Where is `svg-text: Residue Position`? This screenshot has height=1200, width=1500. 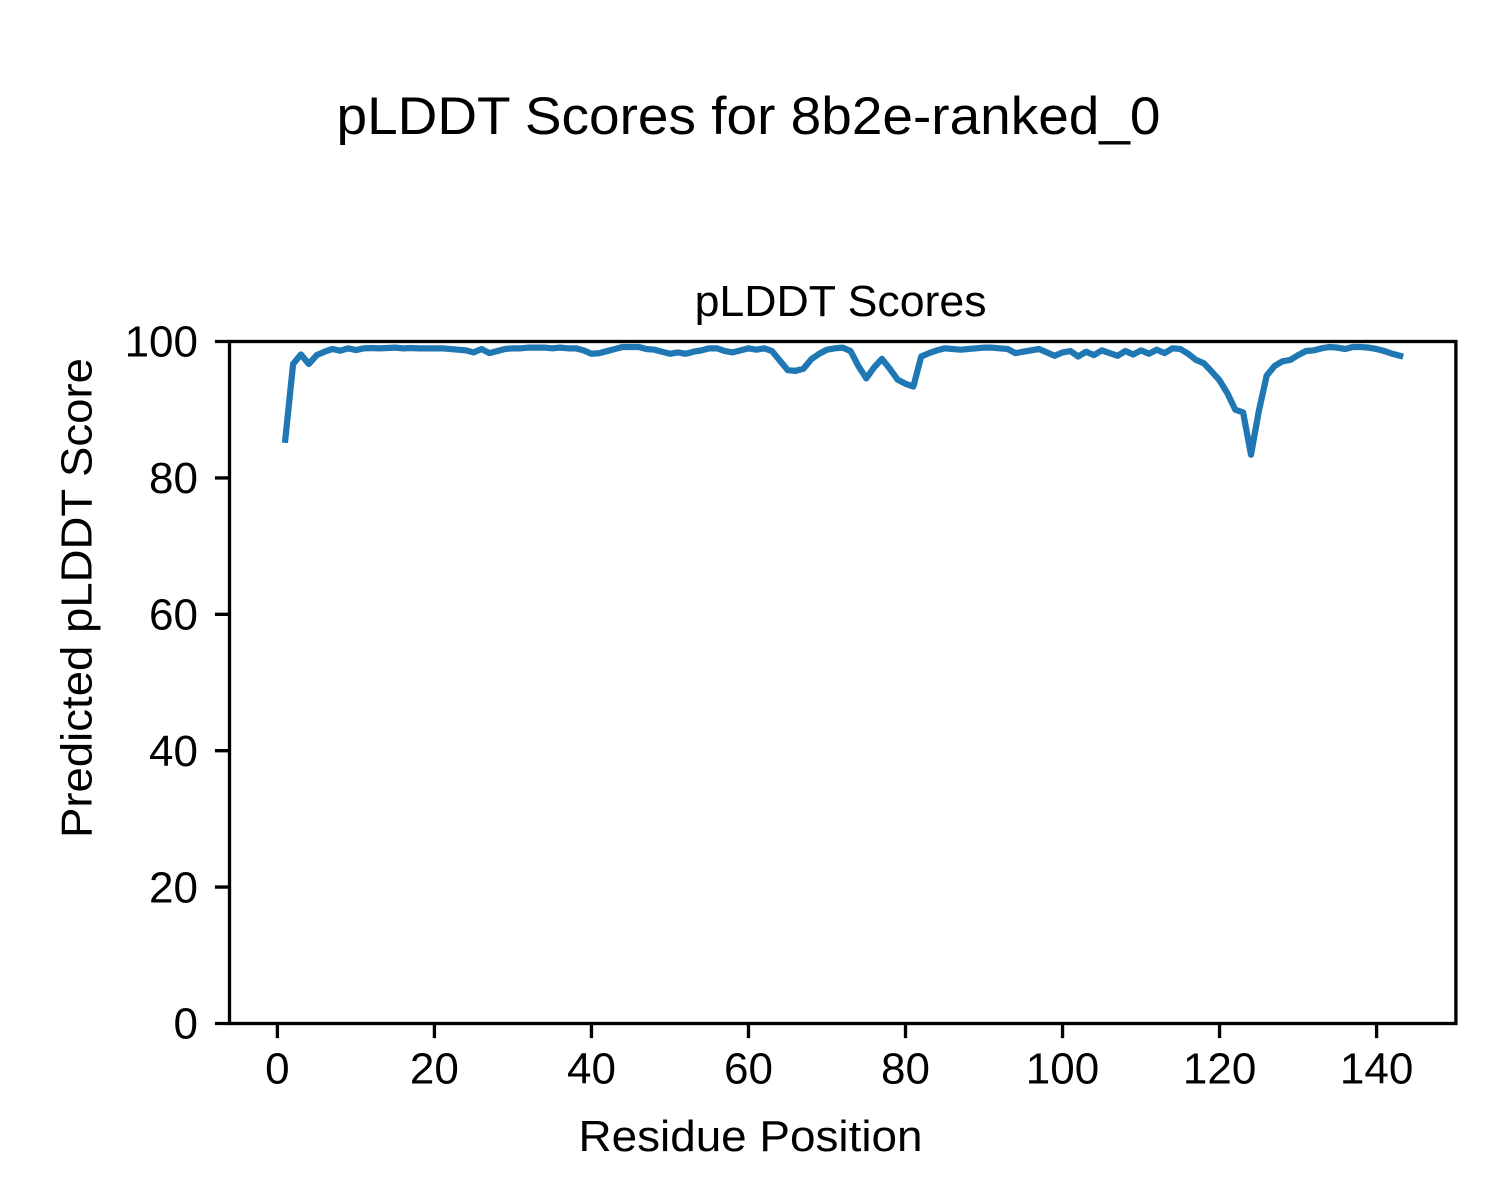 svg-text: Residue Position is located at coordinates (751, 1136).